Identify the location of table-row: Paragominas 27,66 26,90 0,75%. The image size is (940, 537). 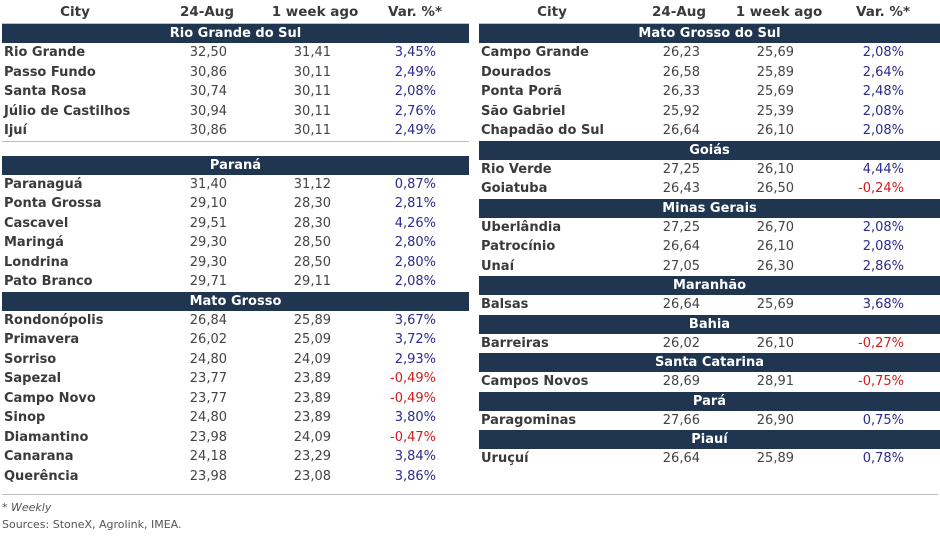
(709, 421).